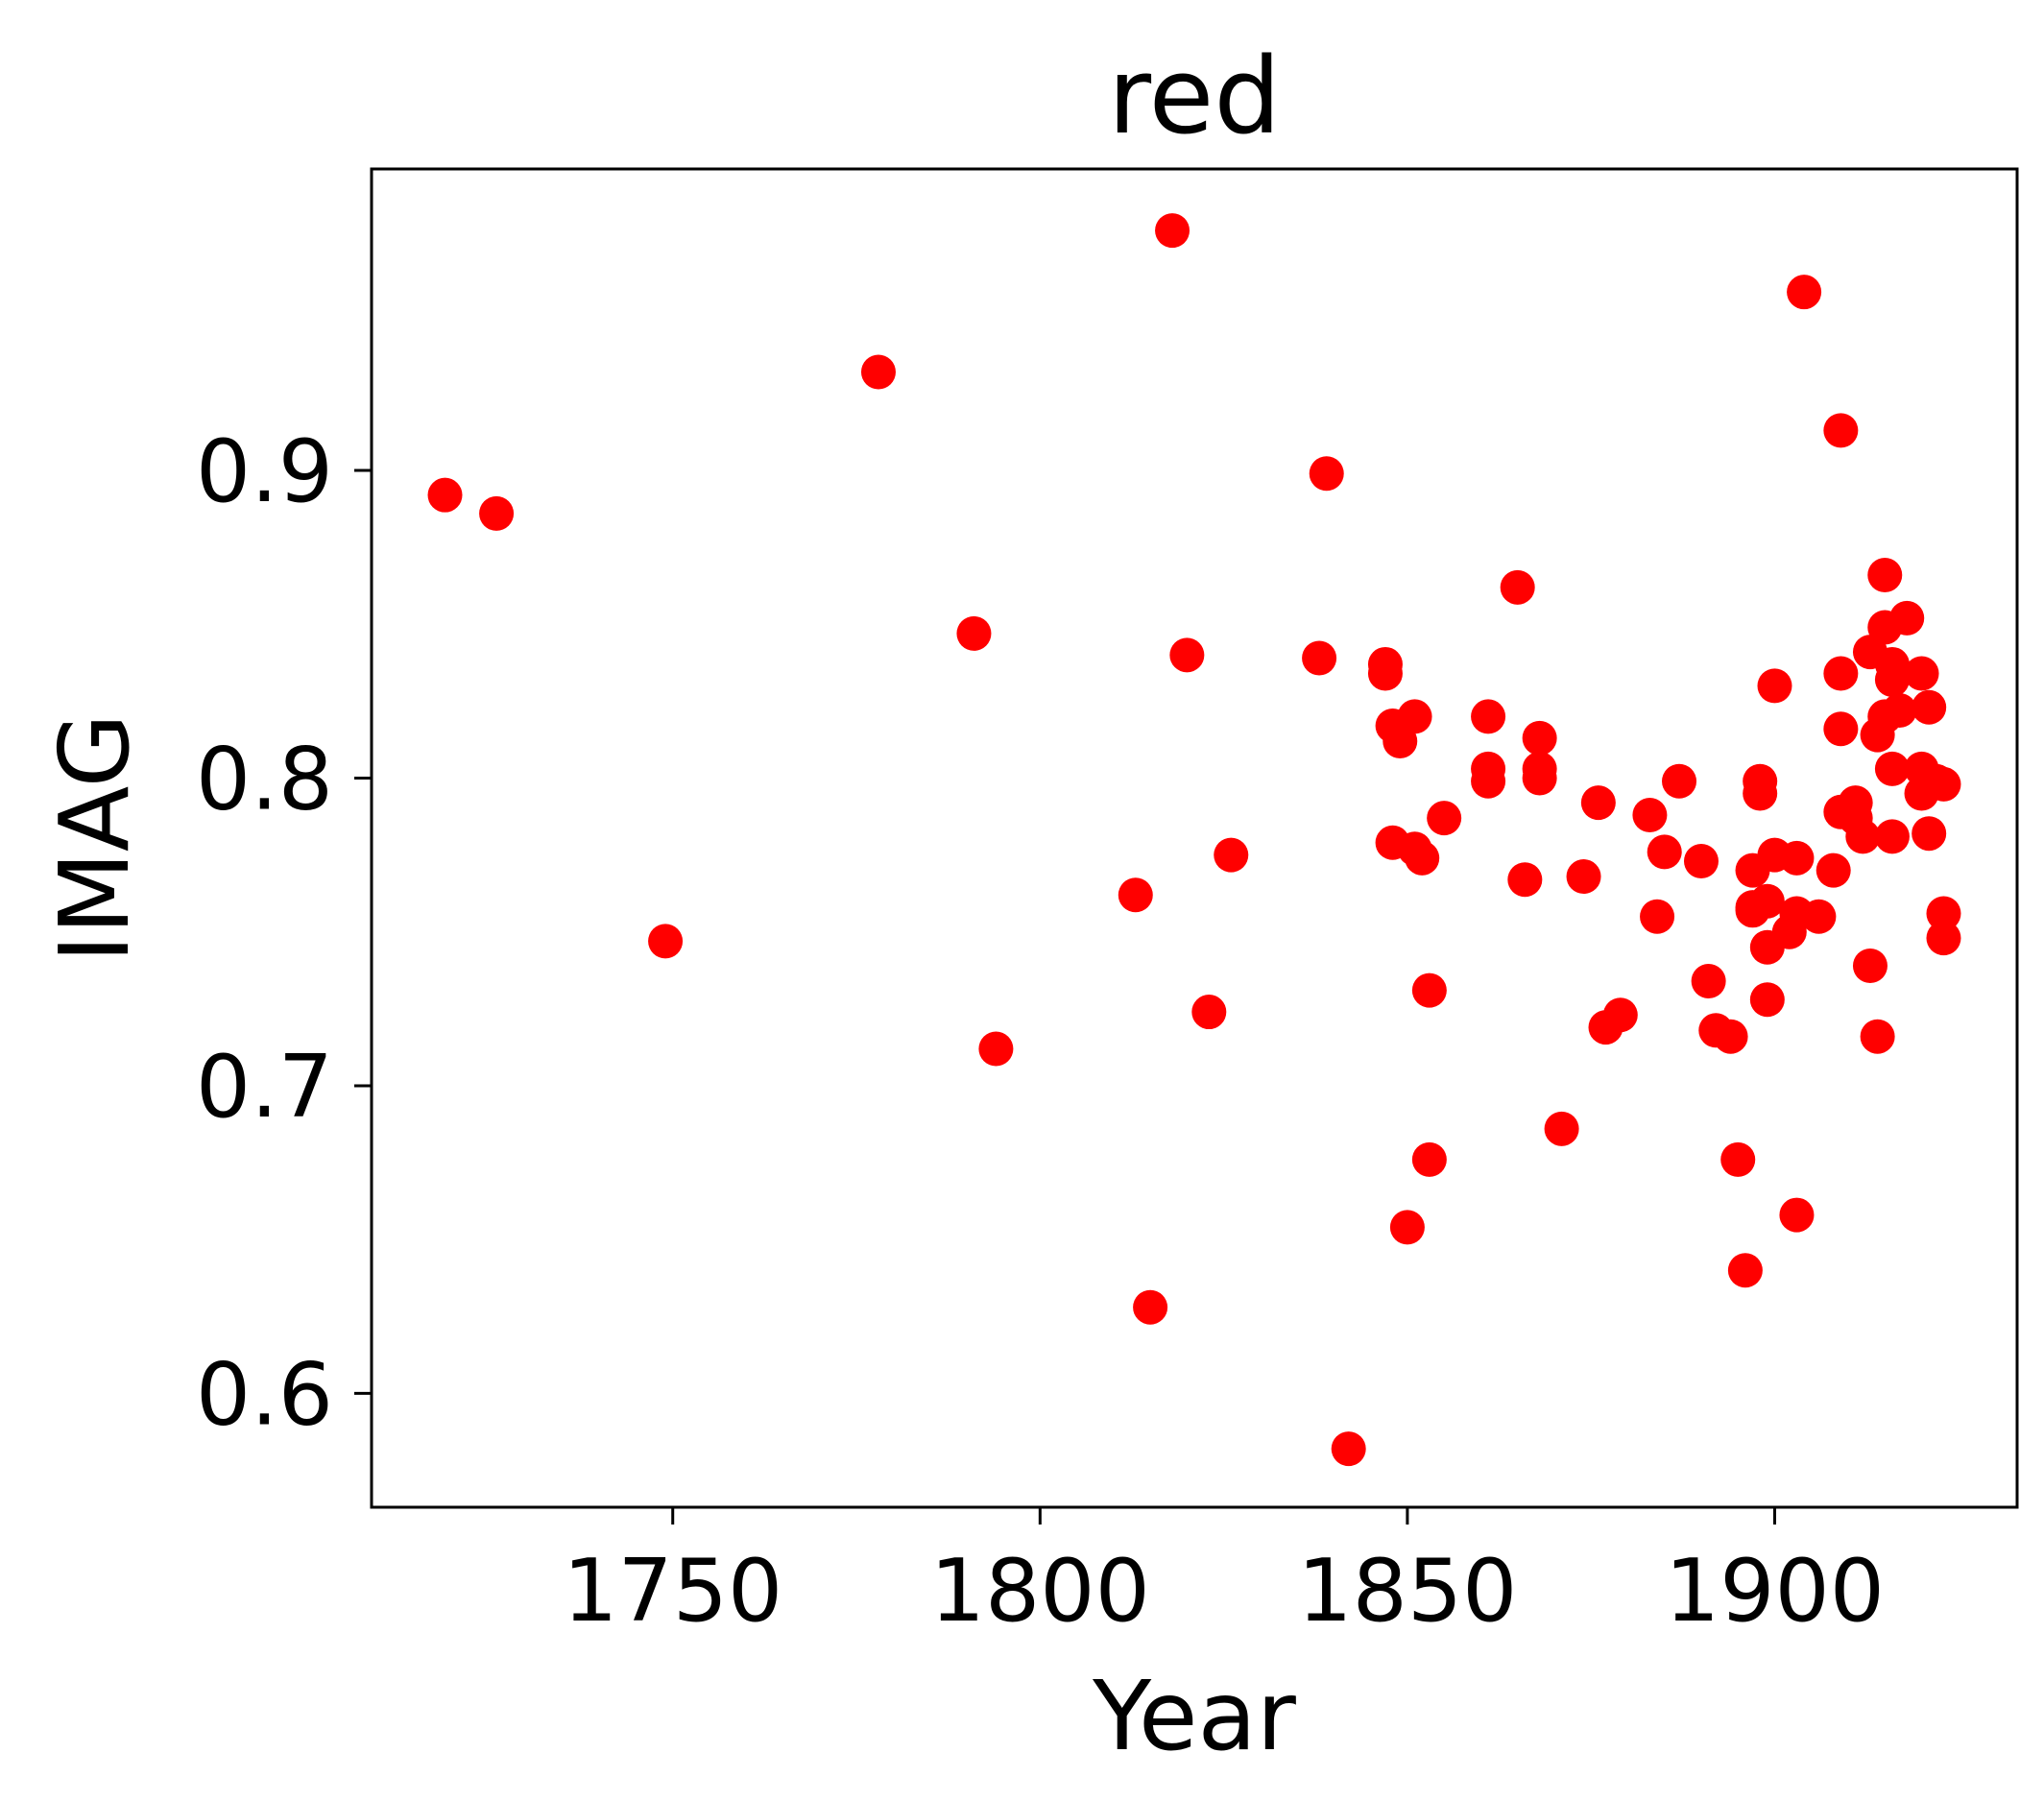 This screenshot has height=1801, width=2044. What do you see at coordinates (264, 471) in the screenshot?
I see `y-tick-label: 0.9` at bounding box center [264, 471].